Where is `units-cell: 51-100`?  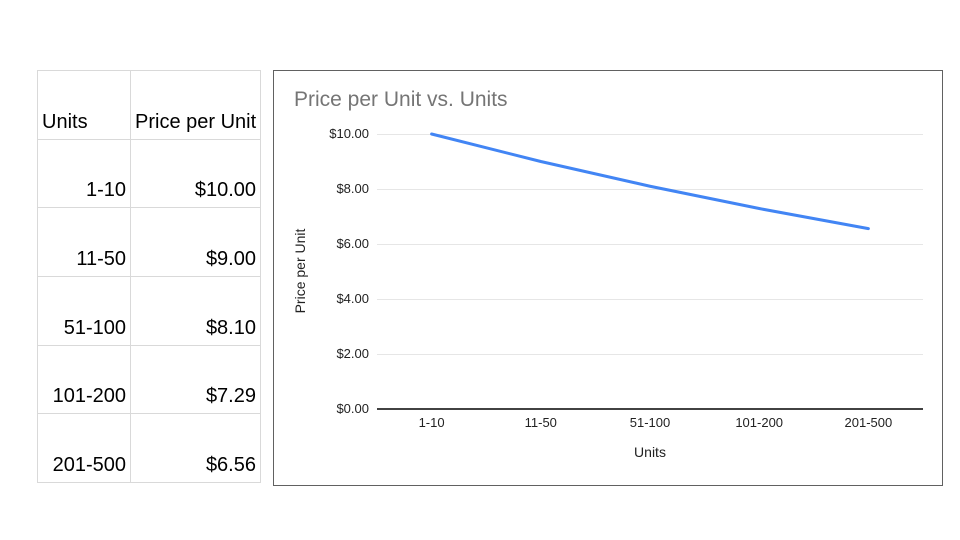
units-cell: 51-100 is located at coordinates (84, 311).